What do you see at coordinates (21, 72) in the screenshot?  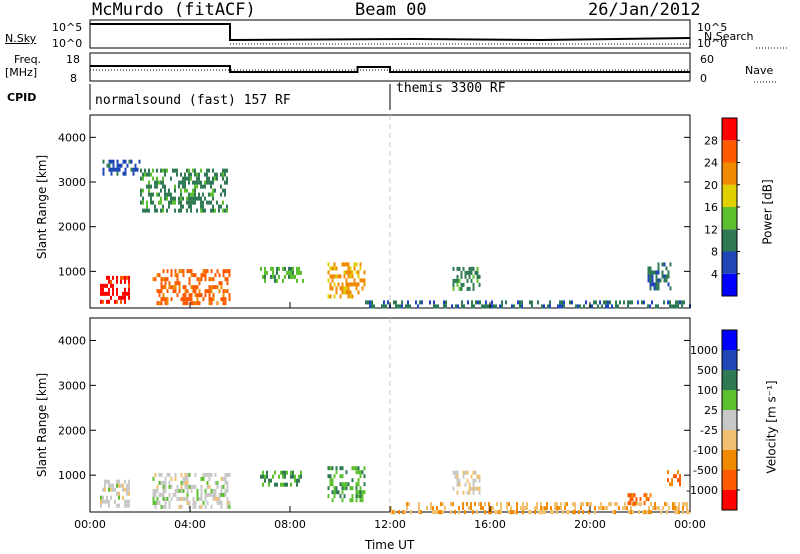 I see `freq-unit: [MHz]` at bounding box center [21, 72].